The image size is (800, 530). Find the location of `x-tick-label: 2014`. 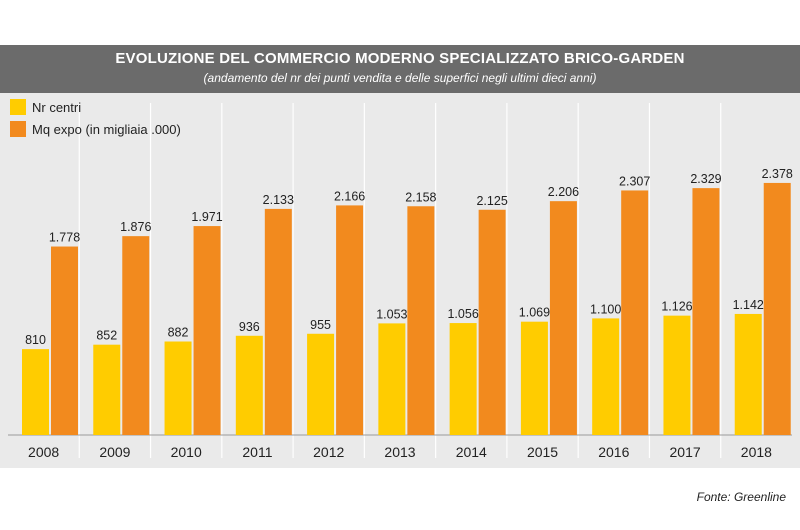

x-tick-label: 2014 is located at coordinates (471, 452).